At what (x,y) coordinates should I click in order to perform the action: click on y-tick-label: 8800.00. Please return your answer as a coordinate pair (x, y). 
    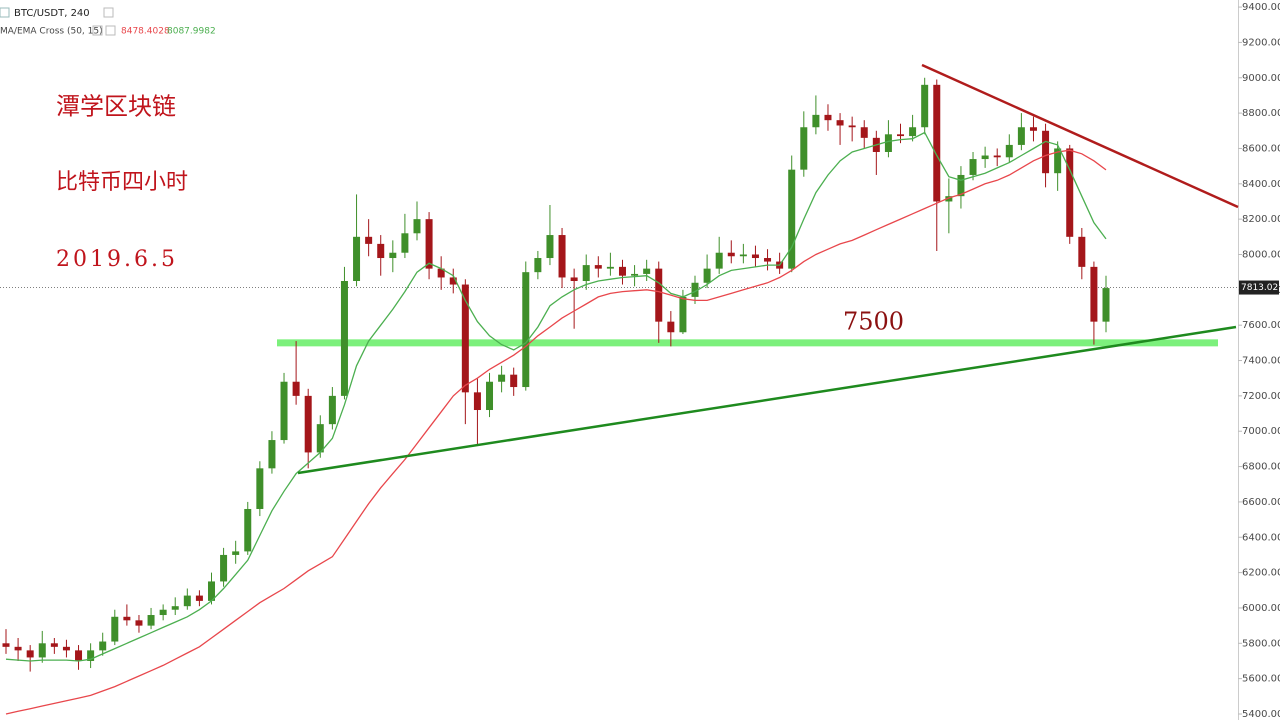
    Looking at the image, I should click on (1261, 113).